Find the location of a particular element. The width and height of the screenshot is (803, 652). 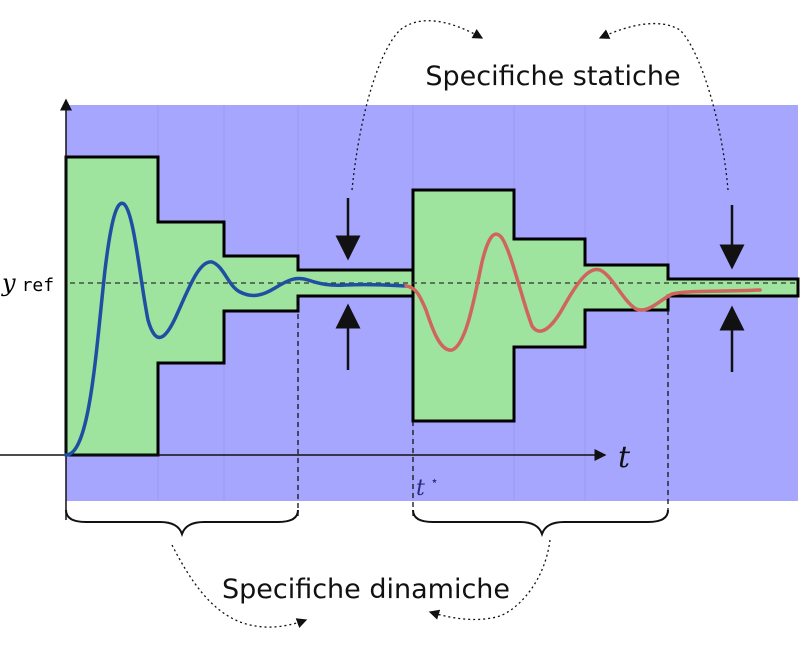

brace-first is located at coordinates (182, 523).